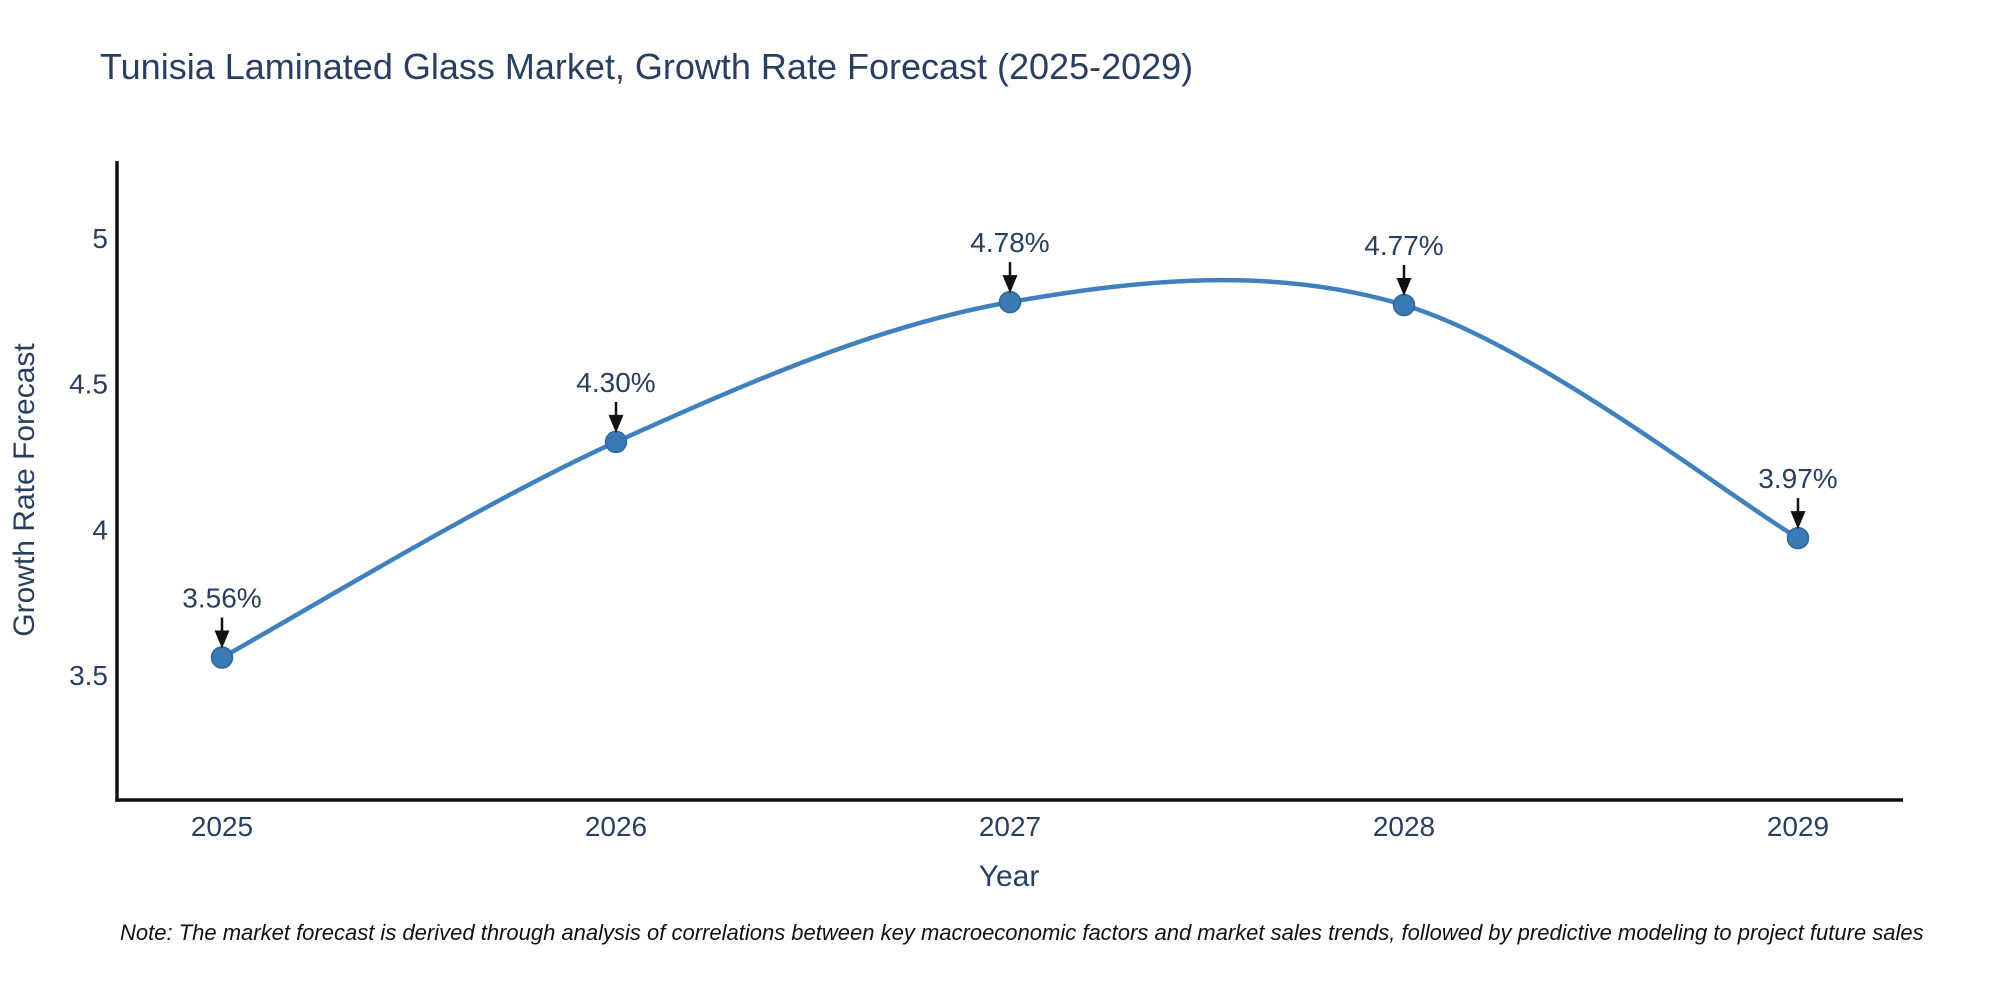 This screenshot has height=1000, width=2000. I want to click on data-point-label: 4.30%, so click(615, 382).